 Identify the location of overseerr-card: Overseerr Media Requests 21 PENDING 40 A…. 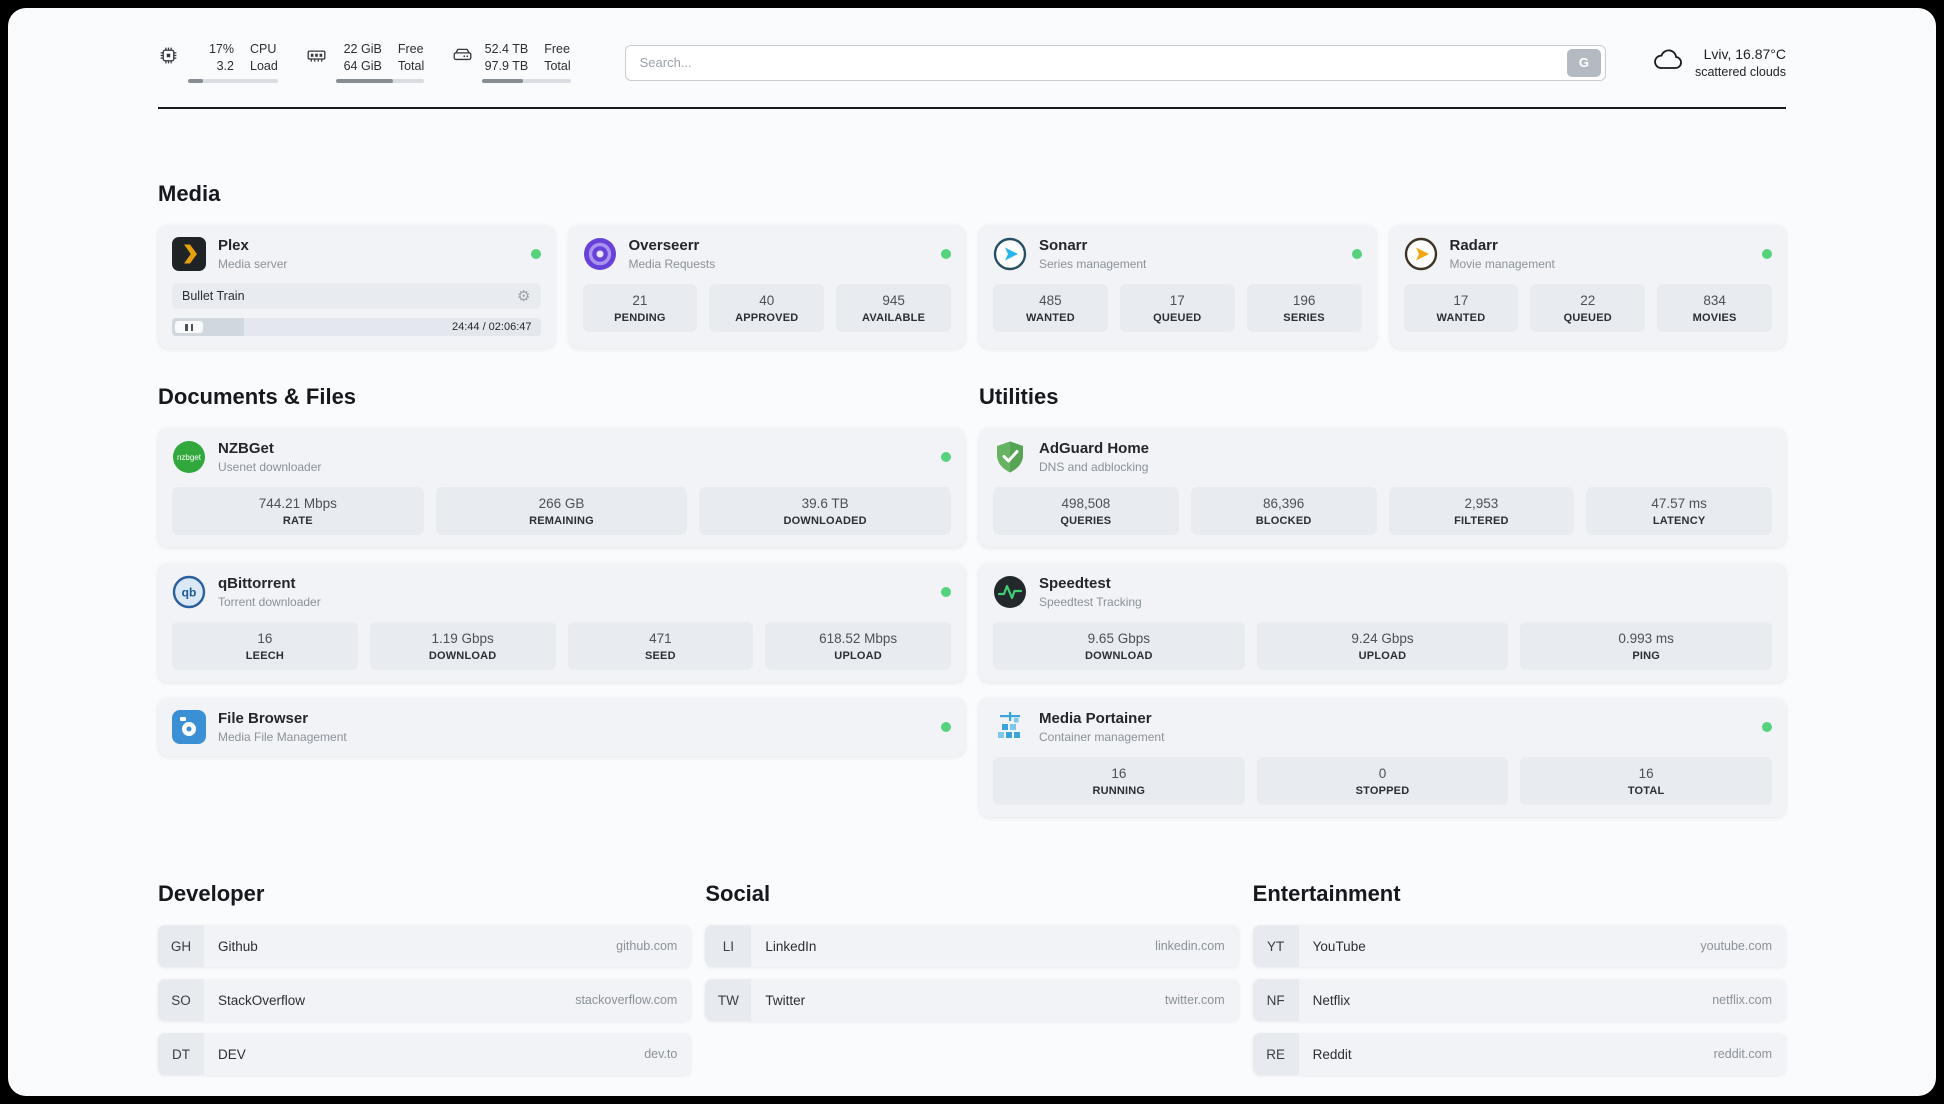
(766, 286).